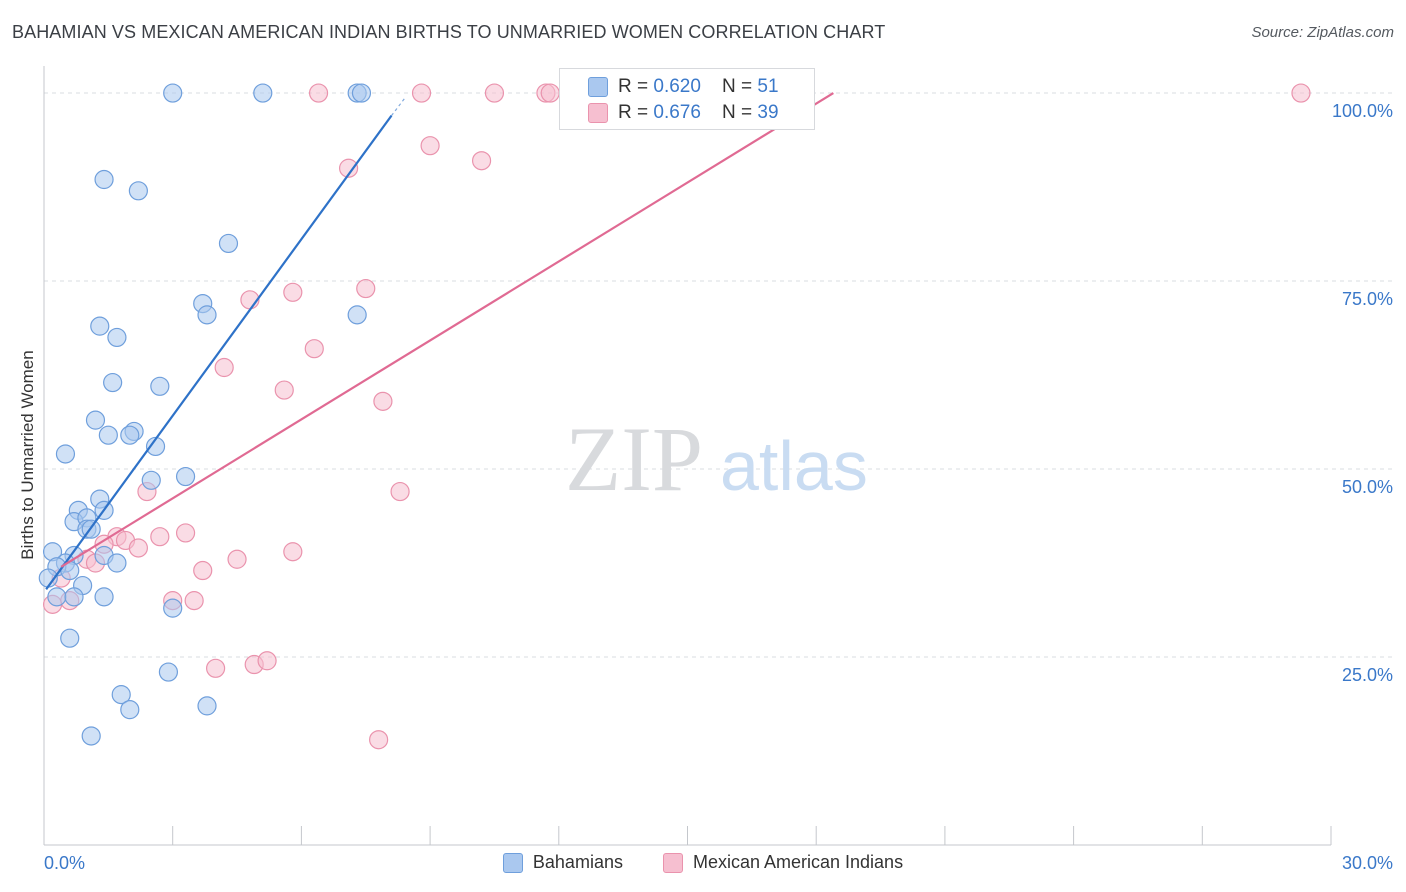 Image resolution: width=1406 pixels, height=892 pixels. What do you see at coordinates (634, 459) in the screenshot?
I see `watermark-zip: ZIP` at bounding box center [634, 459].